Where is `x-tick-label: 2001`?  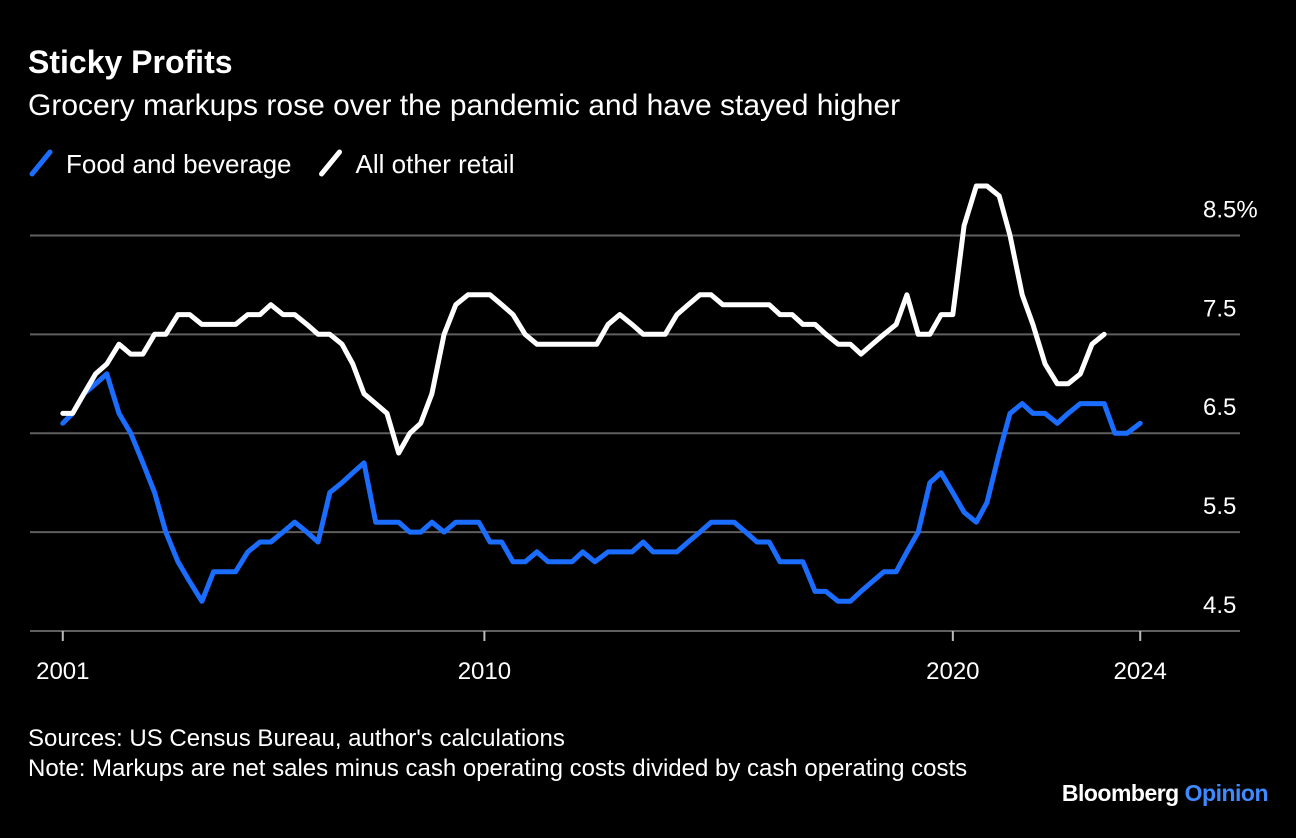
x-tick-label: 2001 is located at coordinates (62, 671).